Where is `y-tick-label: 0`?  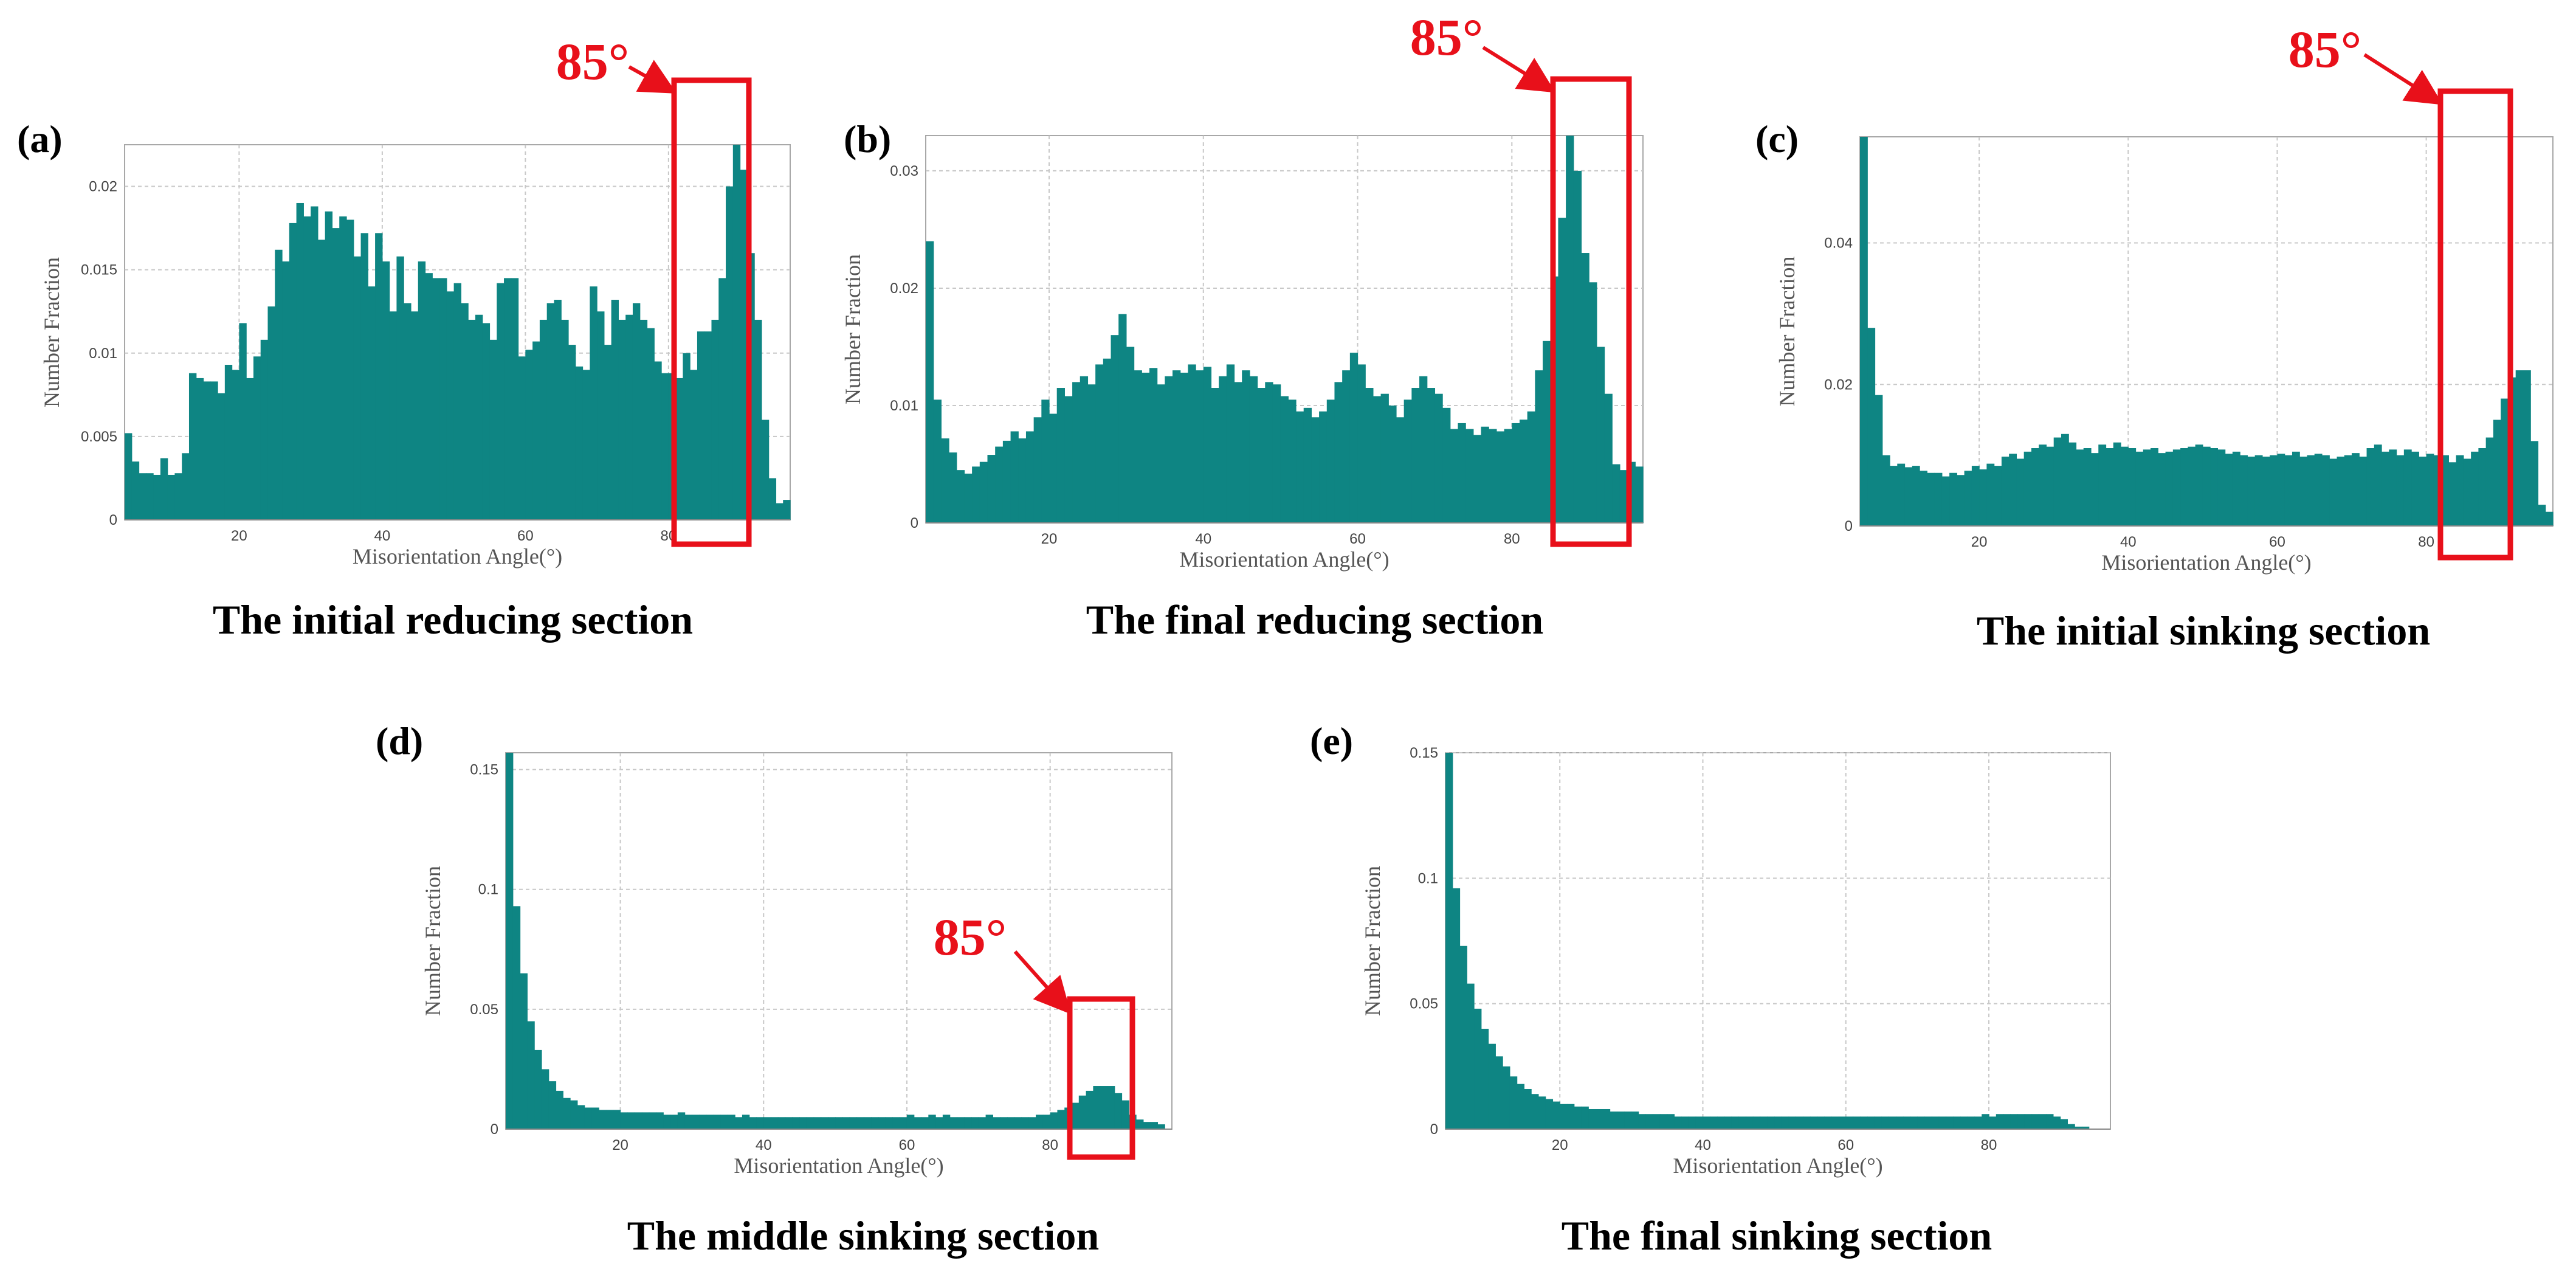 y-tick-label: 0 is located at coordinates (113, 520).